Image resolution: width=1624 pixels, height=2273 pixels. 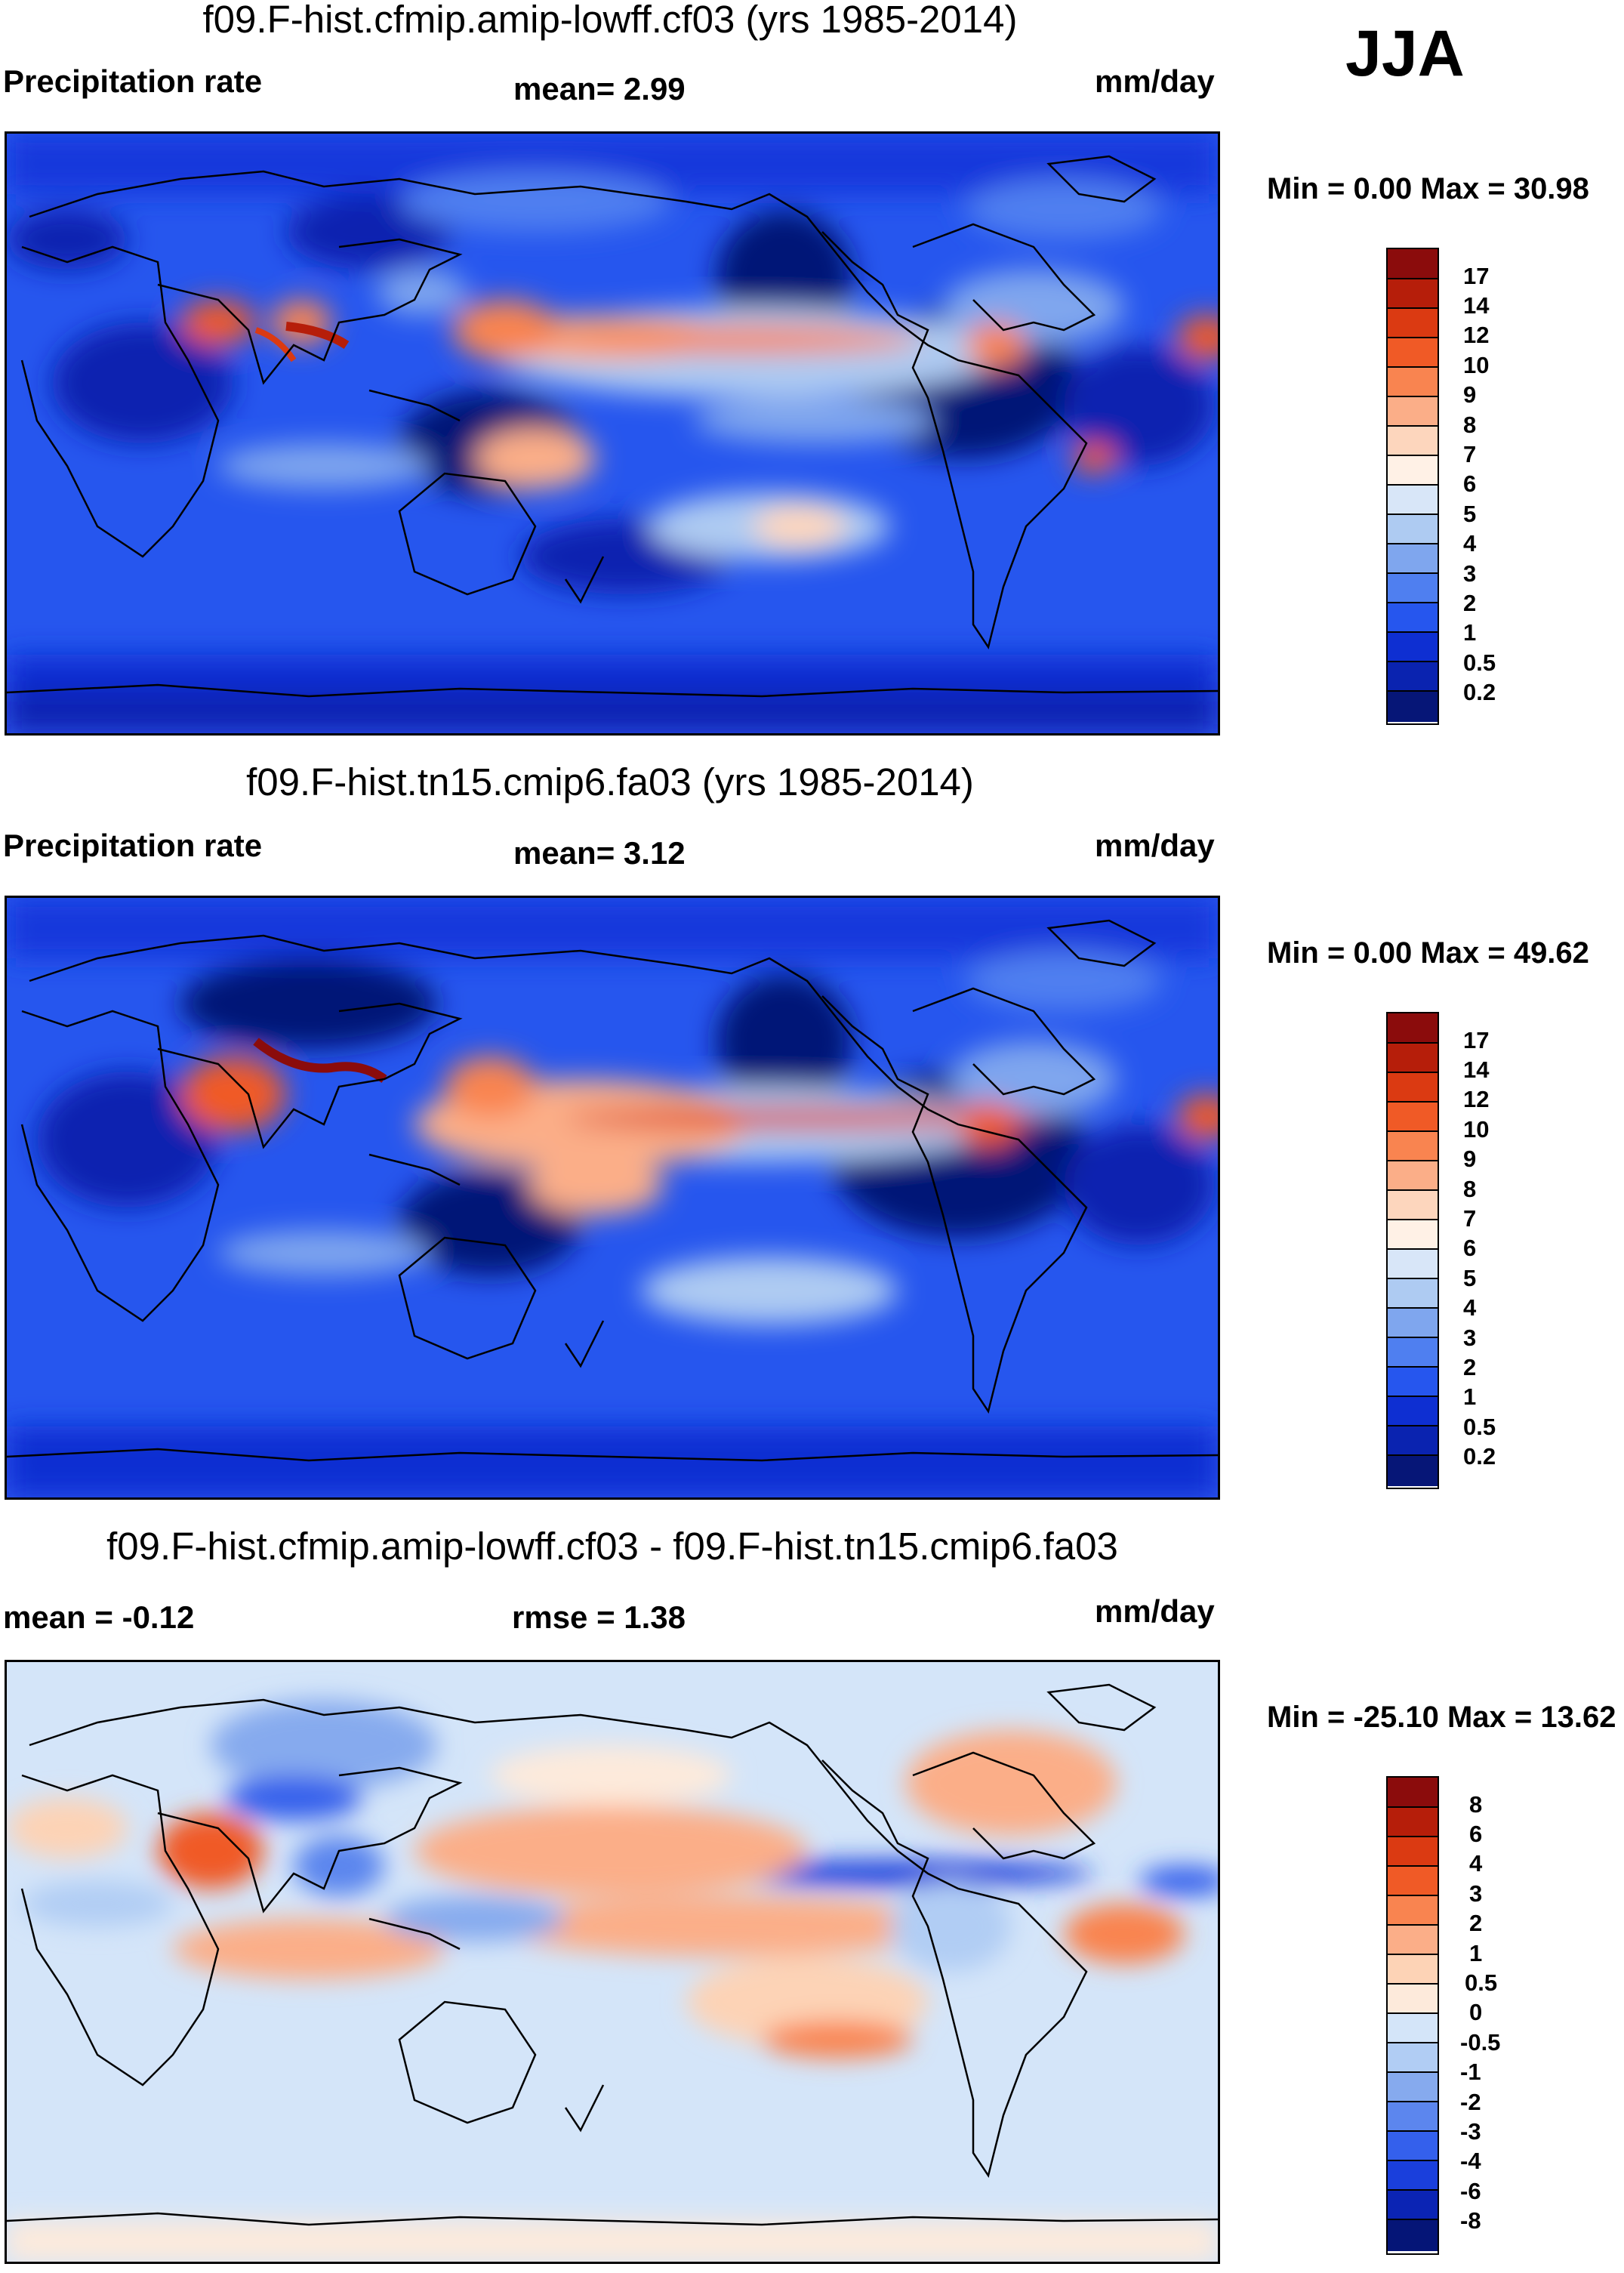 I want to click on colorbar-tick: -4, so click(x=1471, y=2161).